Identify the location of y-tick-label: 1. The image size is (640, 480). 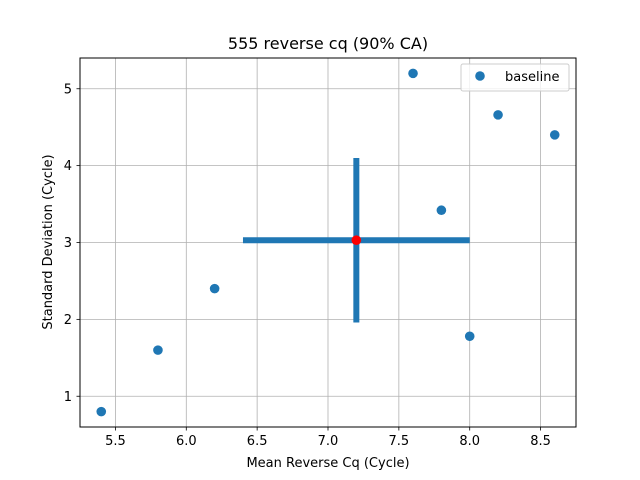
(68, 397).